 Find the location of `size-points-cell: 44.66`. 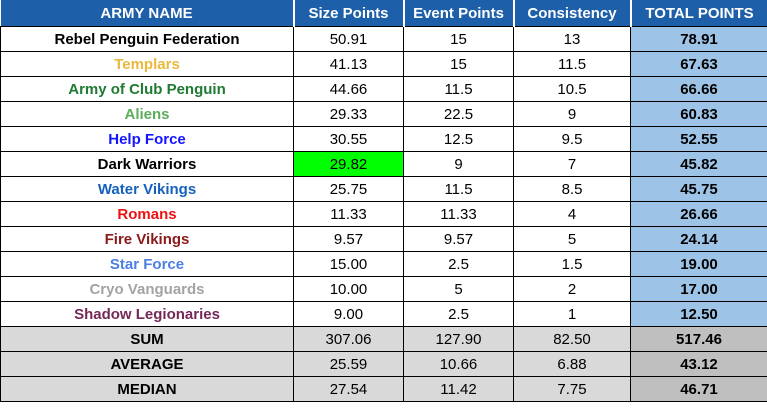

size-points-cell: 44.66 is located at coordinates (348, 89).